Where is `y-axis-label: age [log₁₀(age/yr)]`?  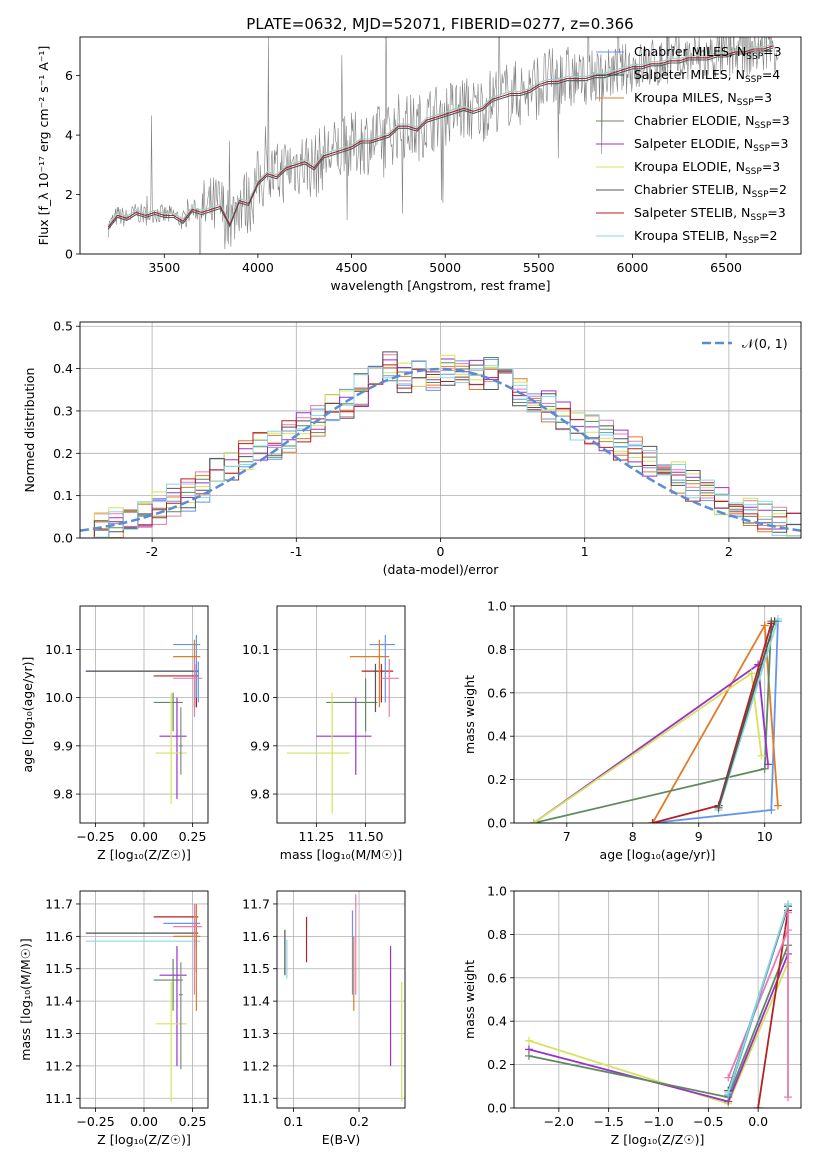 y-axis-label: age [log₁₀(age/yr)] is located at coordinates (27, 715).